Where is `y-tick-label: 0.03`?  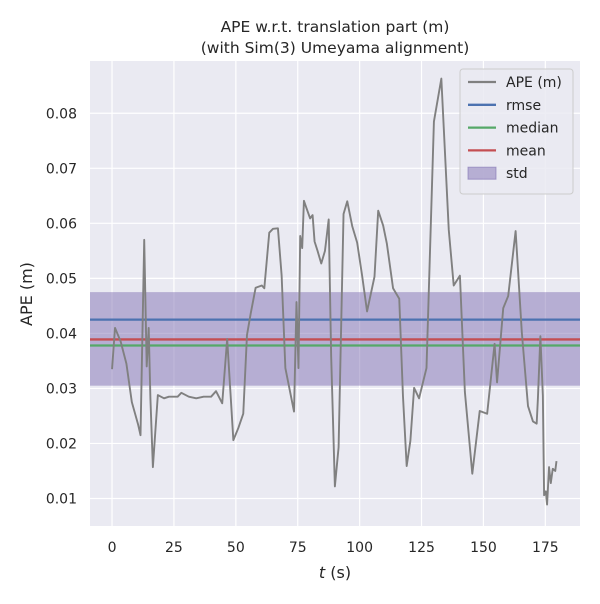
y-tick-label: 0.03 is located at coordinates (61, 389).